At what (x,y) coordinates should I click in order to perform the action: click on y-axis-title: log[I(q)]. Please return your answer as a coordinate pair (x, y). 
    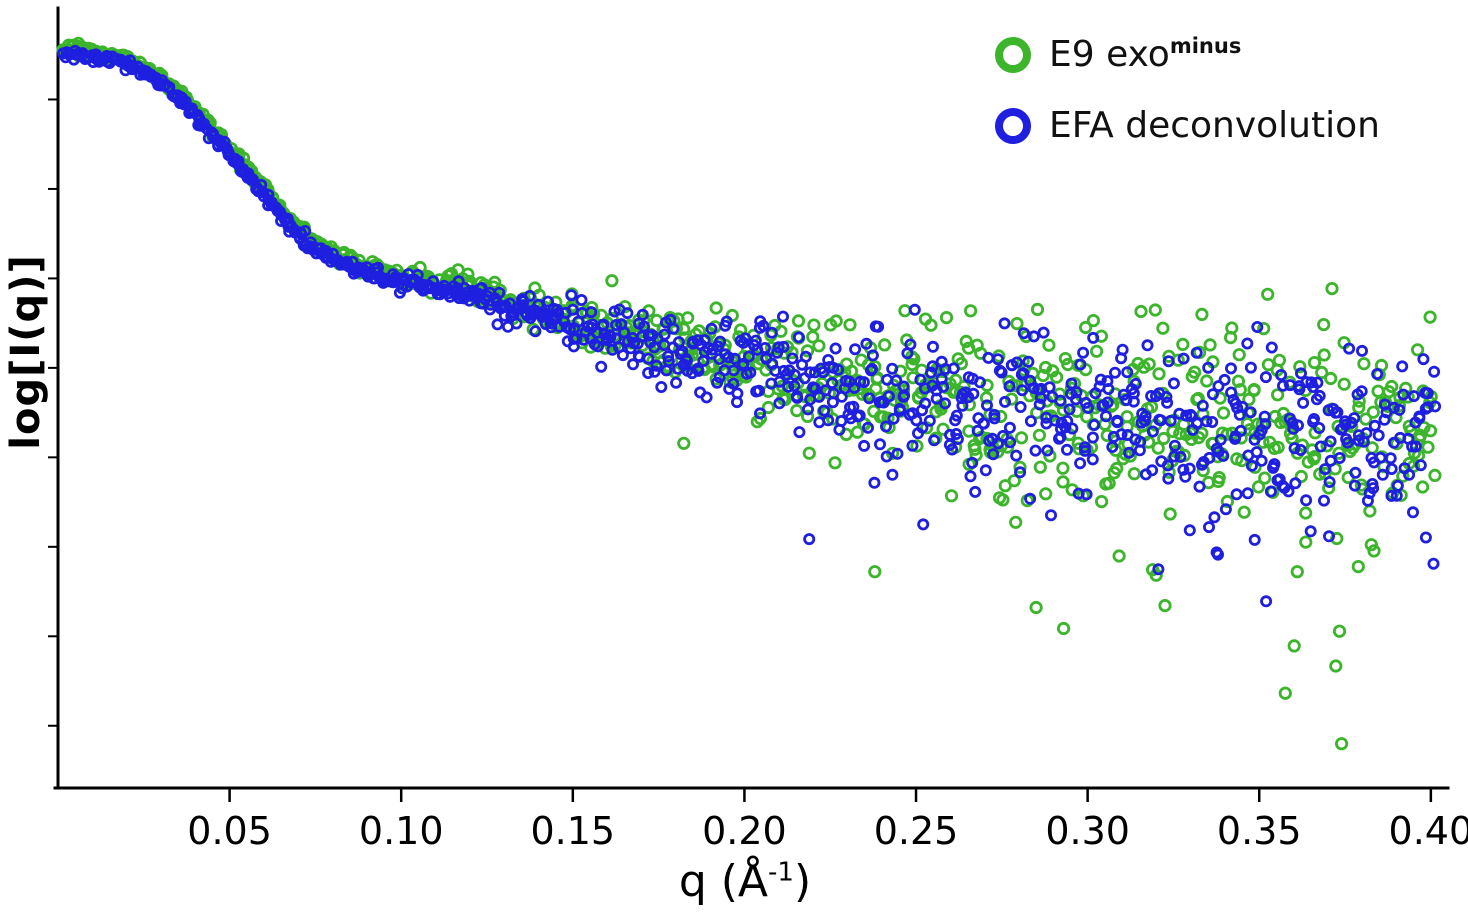
    Looking at the image, I should click on (26, 352).